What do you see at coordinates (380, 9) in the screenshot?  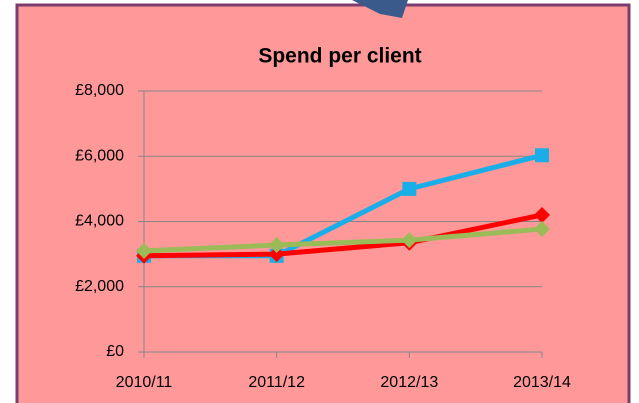 I see `arrow-decoration` at bounding box center [380, 9].